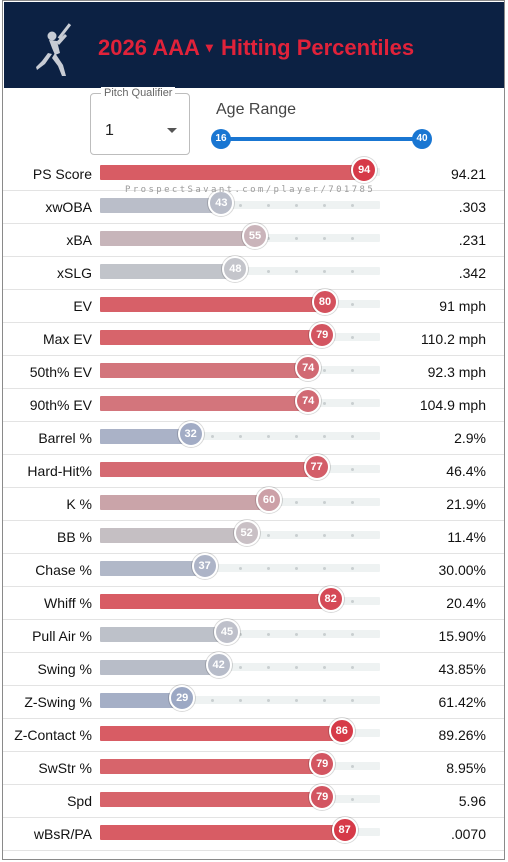 The height and width of the screenshot is (862, 508). I want to click on percentile-badge: 32, so click(190, 434).